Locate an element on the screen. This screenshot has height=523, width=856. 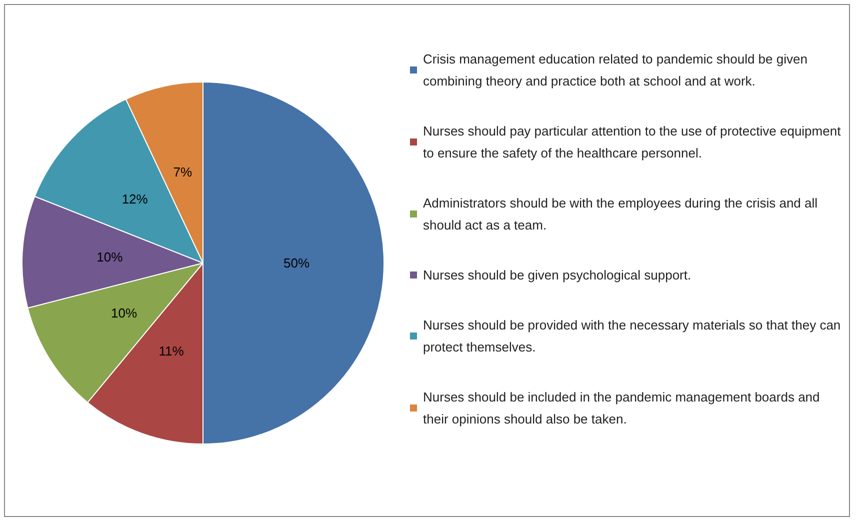
legend-label: Administrators should be with the employees during the crisis and all should act as a team. is located at coordinates (622, 214).